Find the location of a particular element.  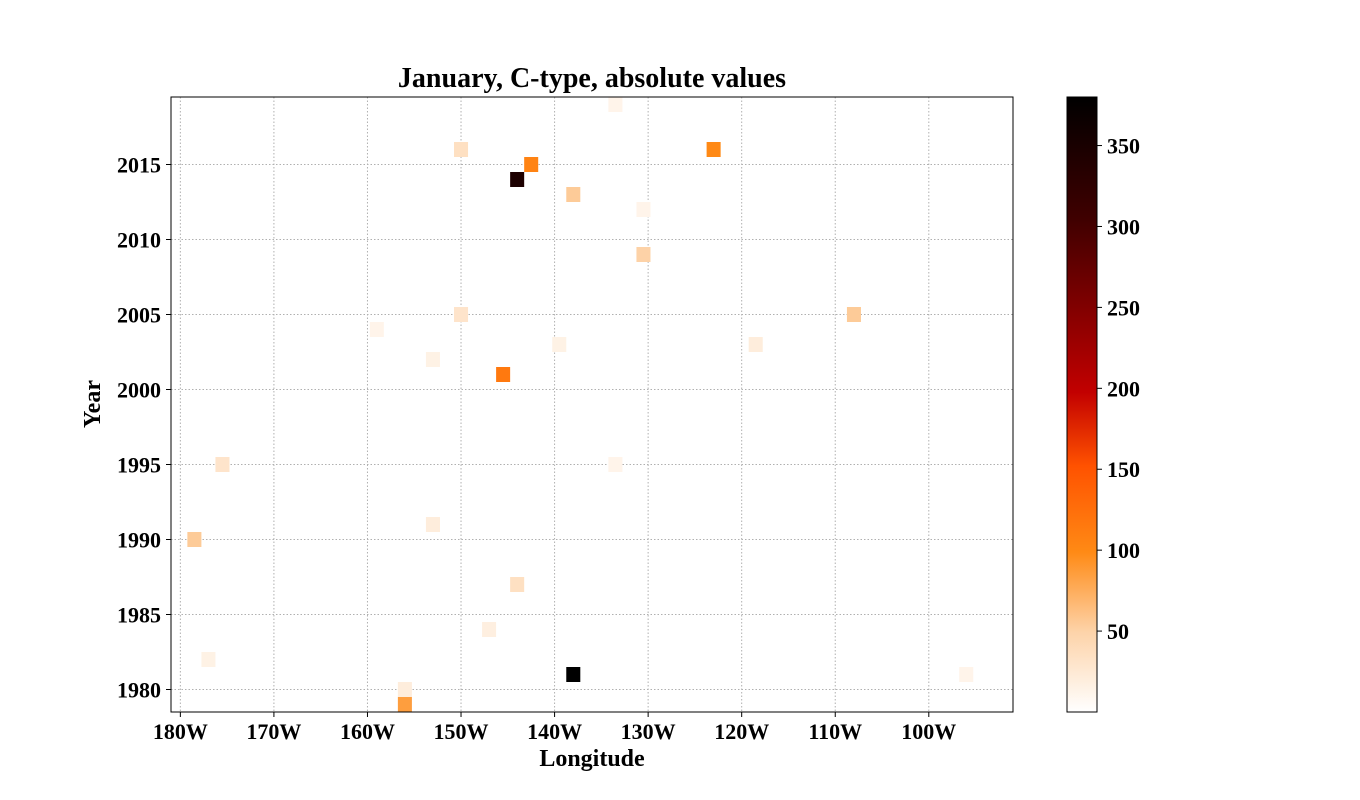

colorbar-tick-label: 250 is located at coordinates (1123, 307).